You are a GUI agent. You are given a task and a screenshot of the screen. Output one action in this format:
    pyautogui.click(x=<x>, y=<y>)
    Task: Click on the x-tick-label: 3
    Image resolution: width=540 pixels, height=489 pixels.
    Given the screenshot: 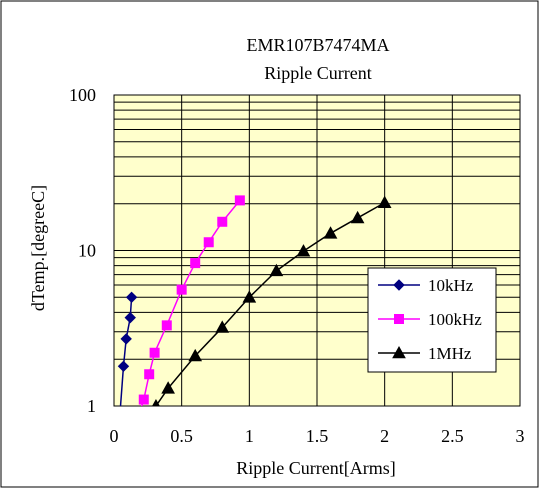 What is the action you would take?
    pyautogui.click(x=520, y=436)
    